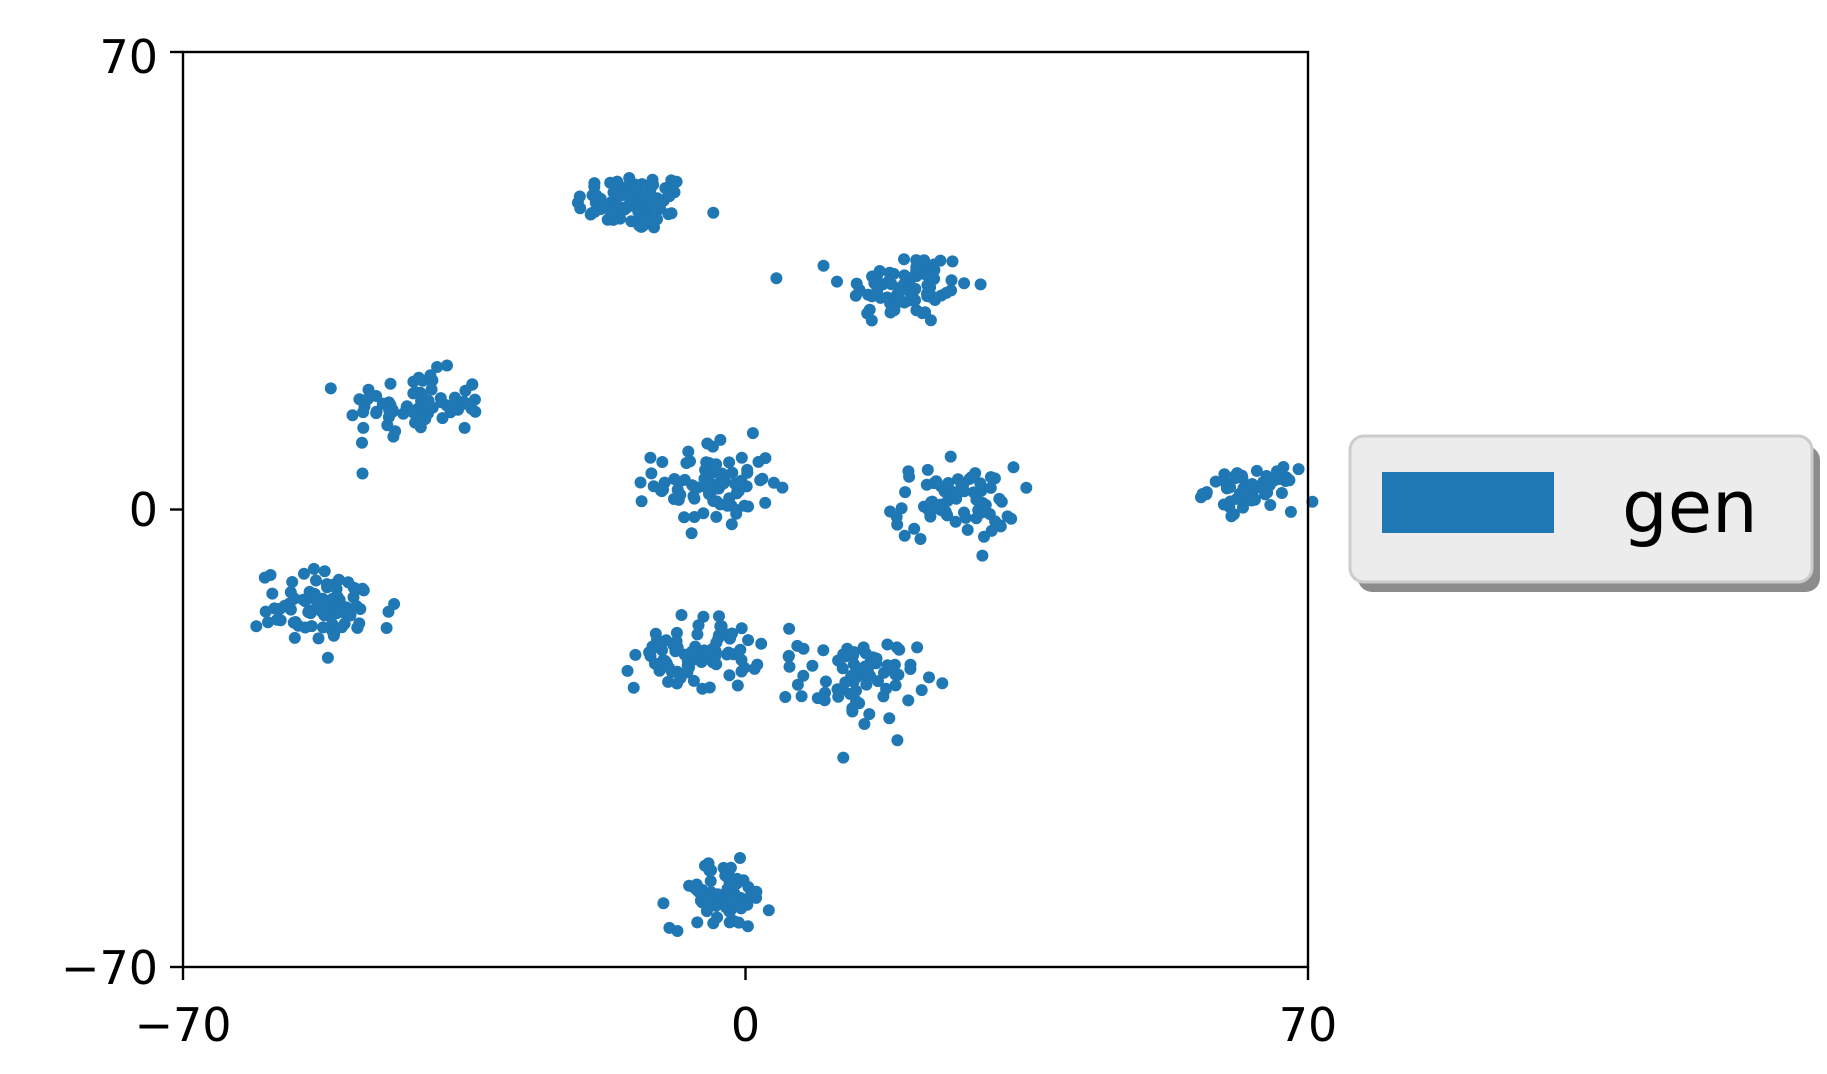 This screenshot has width=1827, height=1074. What do you see at coordinates (745, 1025) in the screenshot?
I see `x-tick-label: 0` at bounding box center [745, 1025].